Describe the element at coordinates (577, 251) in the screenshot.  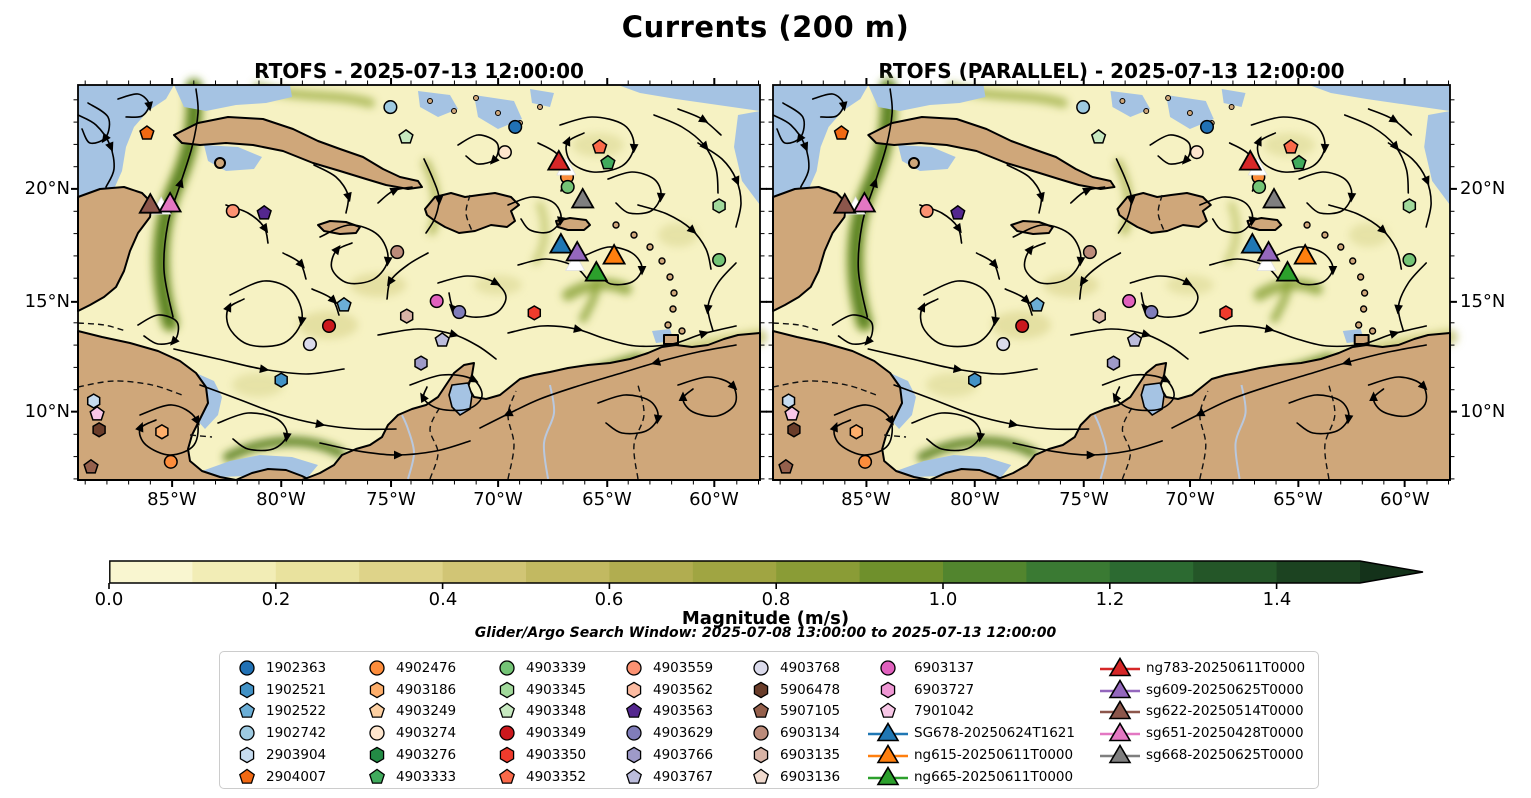
I see `marker-sg609-20250625T0000` at that location.